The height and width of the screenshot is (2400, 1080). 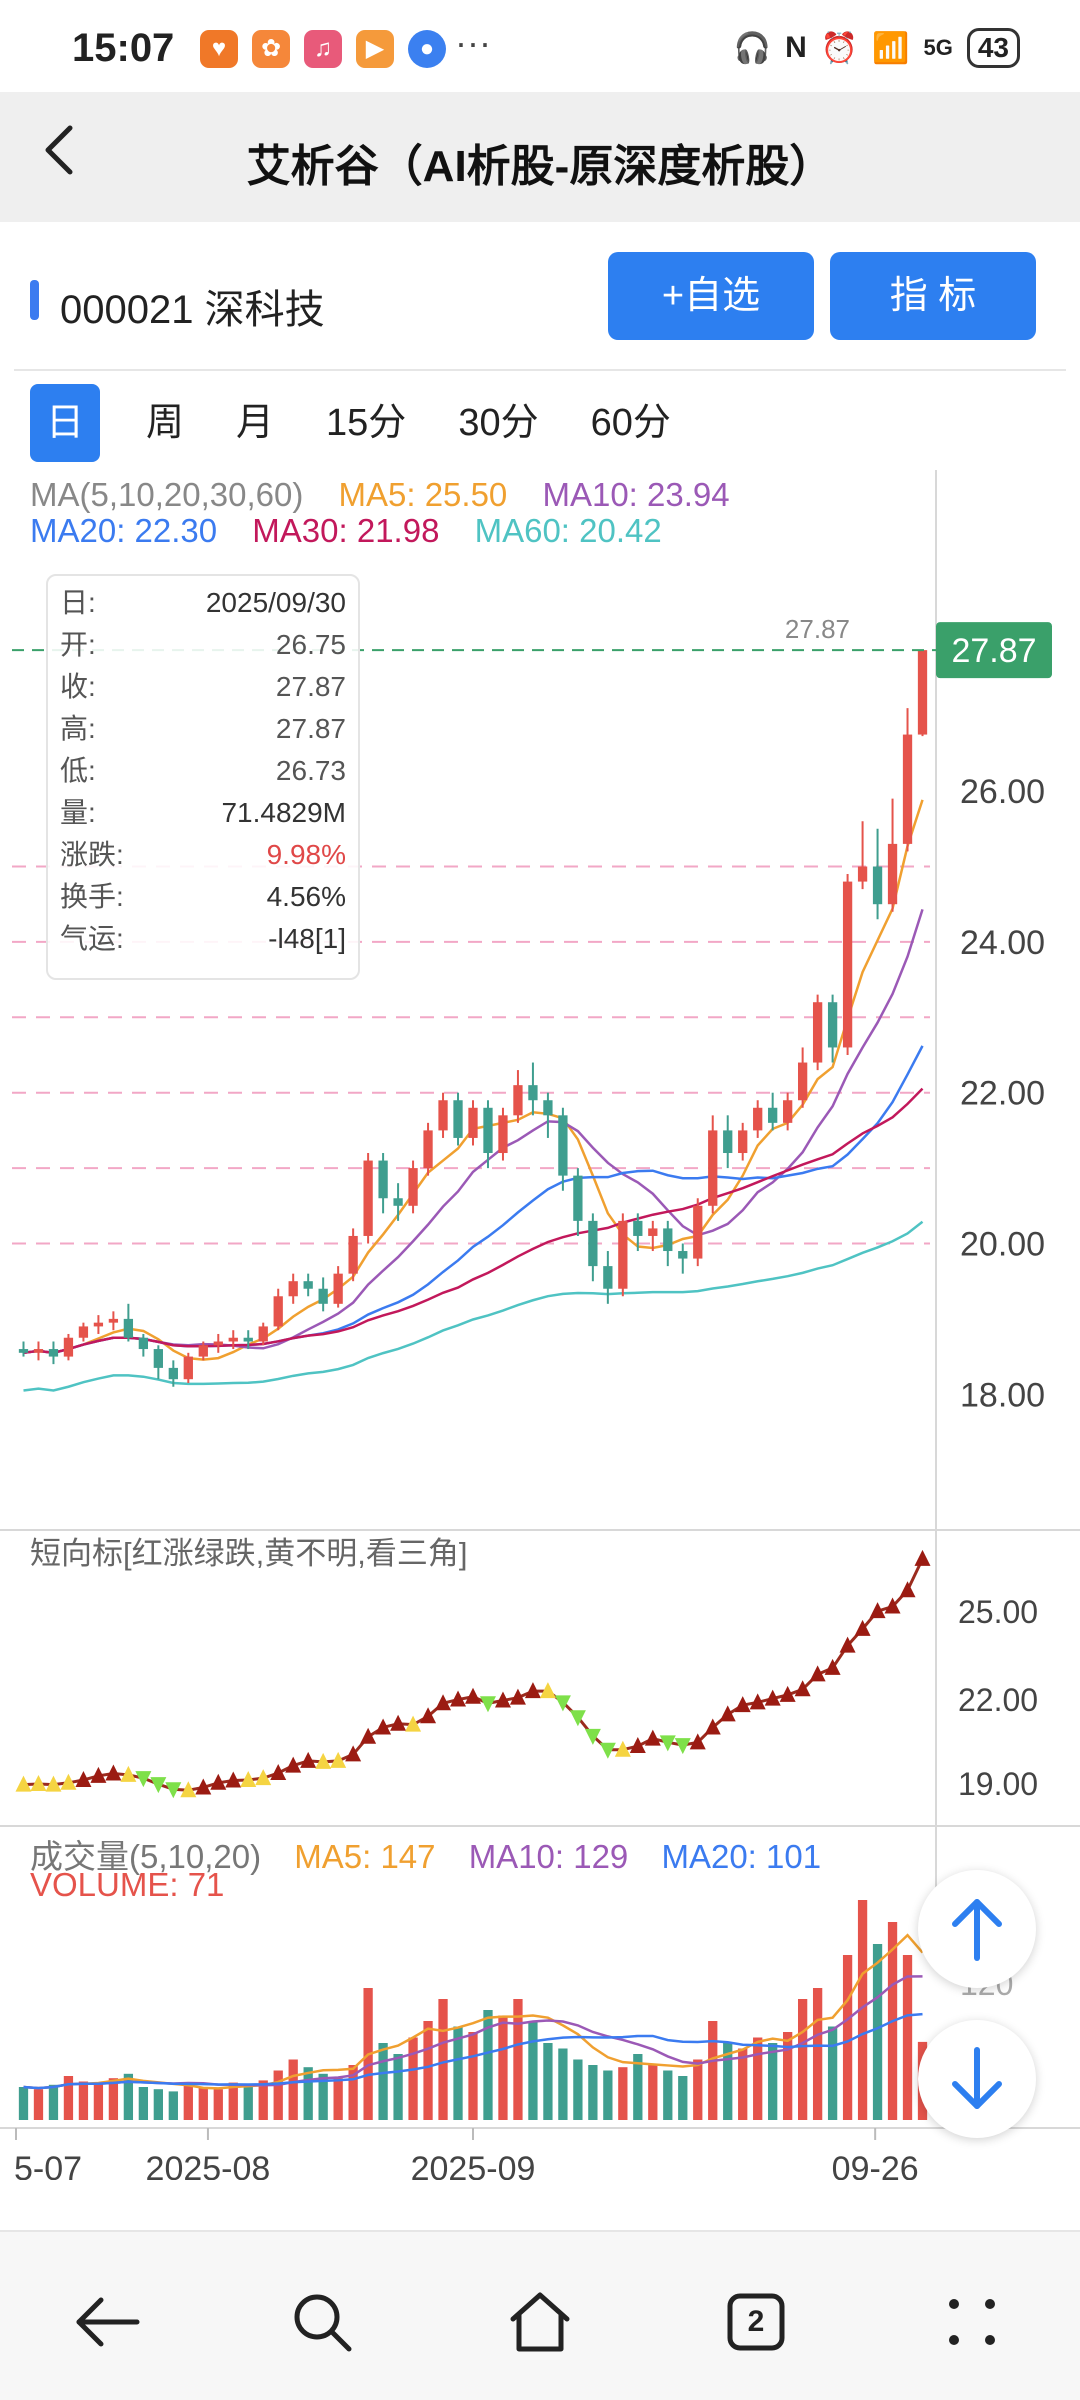 What do you see at coordinates (203, 686) in the screenshot?
I see `info-row-close: 收: 27.87` at bounding box center [203, 686].